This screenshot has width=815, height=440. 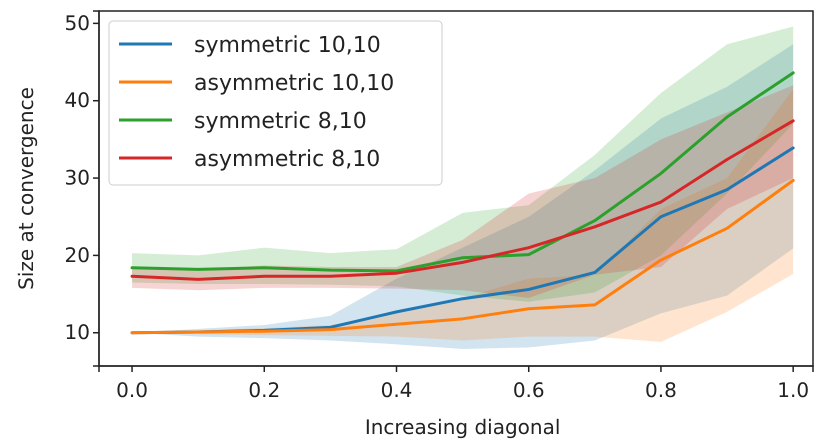 I want to click on x-tick-label: 1.0, so click(x=793, y=390).